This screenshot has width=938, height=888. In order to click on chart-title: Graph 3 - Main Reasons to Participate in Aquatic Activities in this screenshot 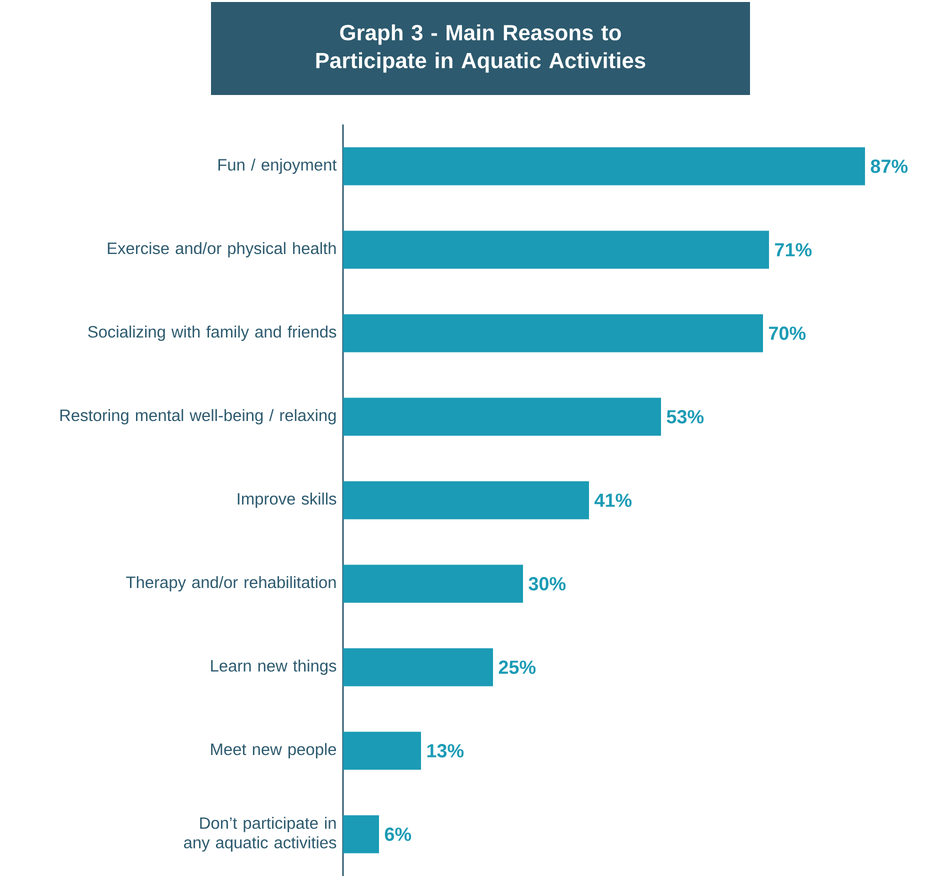, I will do `click(481, 48)`.